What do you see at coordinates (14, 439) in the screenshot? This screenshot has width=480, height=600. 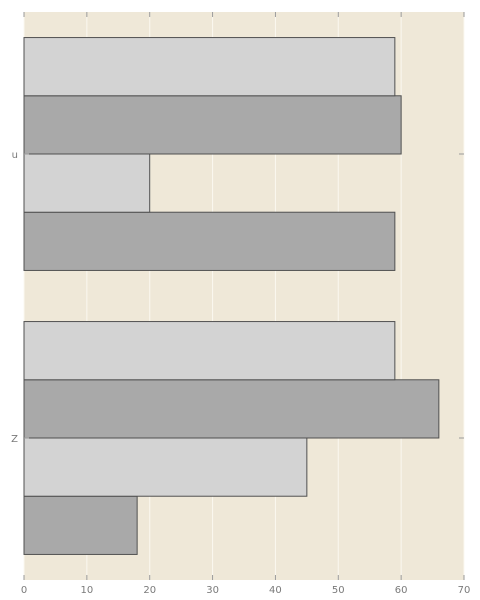 I see `y-tick-label: Z` at bounding box center [14, 439].